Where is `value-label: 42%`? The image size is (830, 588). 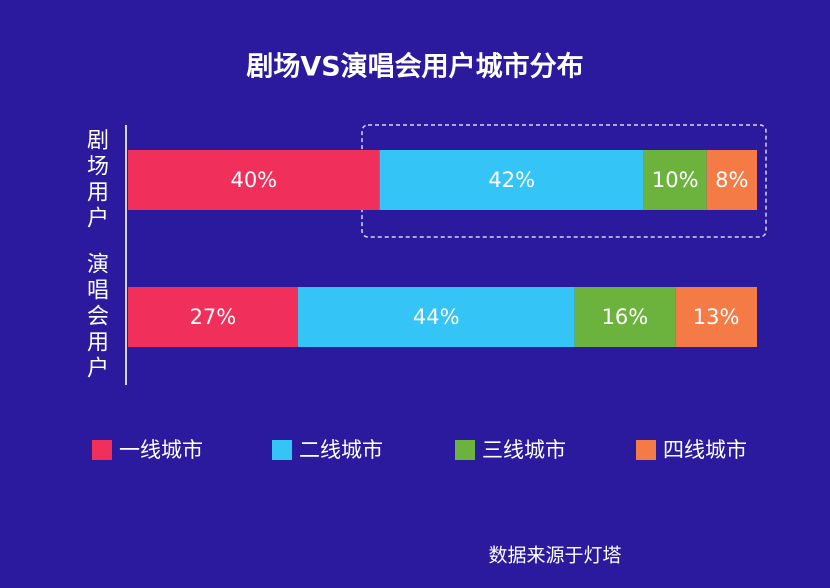 value-label: 42% is located at coordinates (511, 180).